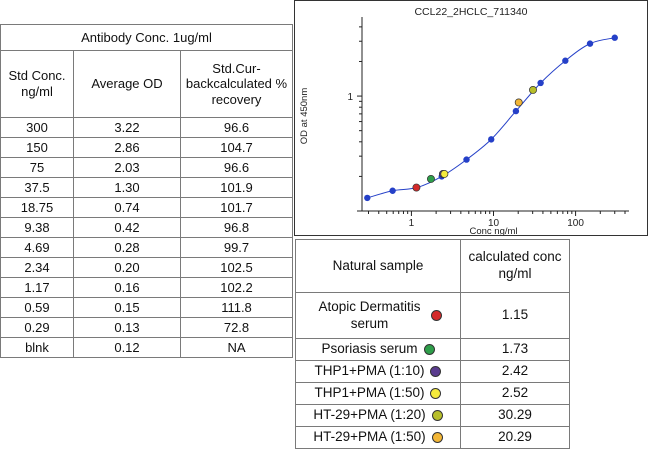 The image size is (650, 464). What do you see at coordinates (127, 247) in the screenshot?
I see `average-od-cell: 0.28` at bounding box center [127, 247].